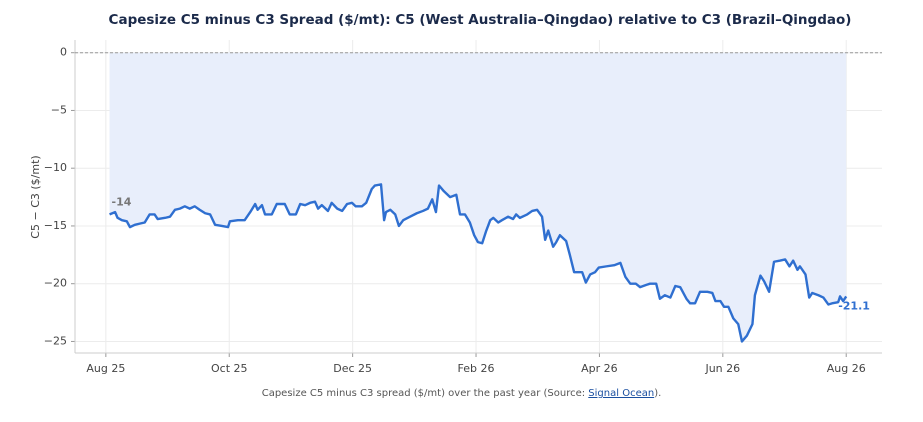 Image resolution: width=923 pixels, height=422 pixels. What do you see at coordinates (599, 368) in the screenshot?
I see `x-tick-label: Apr 26` at bounding box center [599, 368].